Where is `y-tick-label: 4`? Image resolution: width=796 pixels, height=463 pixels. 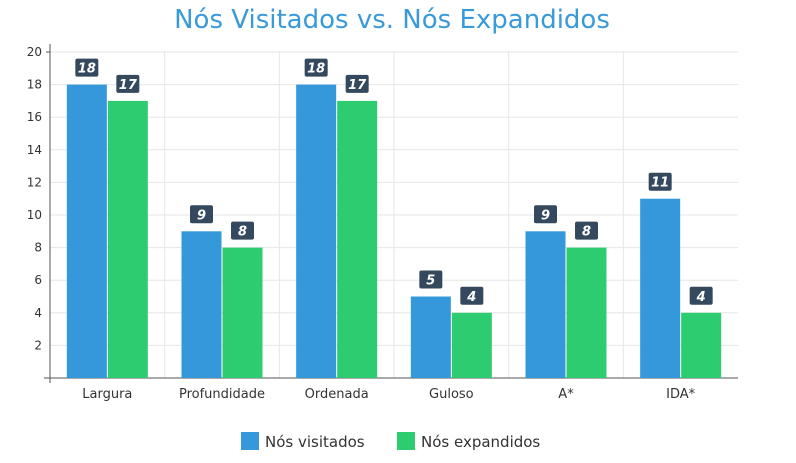 y-tick-label: 4 is located at coordinates (38, 313).